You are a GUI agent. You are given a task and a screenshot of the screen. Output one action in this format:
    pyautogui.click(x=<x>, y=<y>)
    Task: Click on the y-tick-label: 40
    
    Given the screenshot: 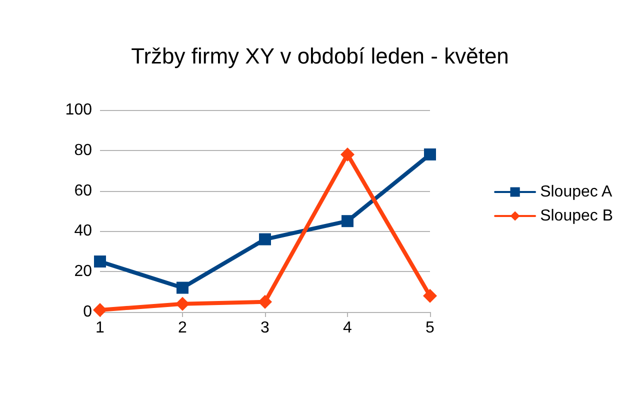 What is the action you would take?
    pyautogui.click(x=83, y=231)
    